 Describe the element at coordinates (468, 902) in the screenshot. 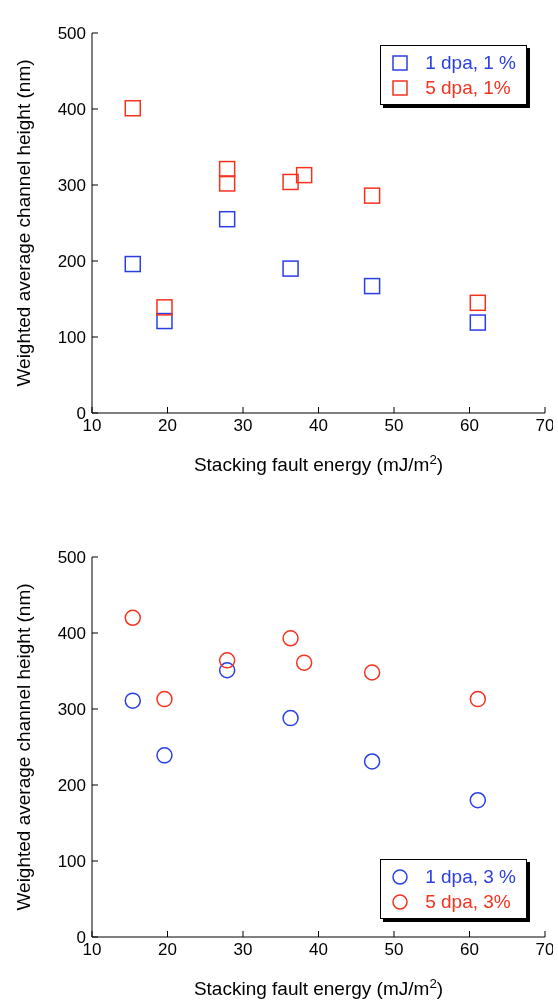

I see `legend-label: 5 dpa, 3%` at that location.